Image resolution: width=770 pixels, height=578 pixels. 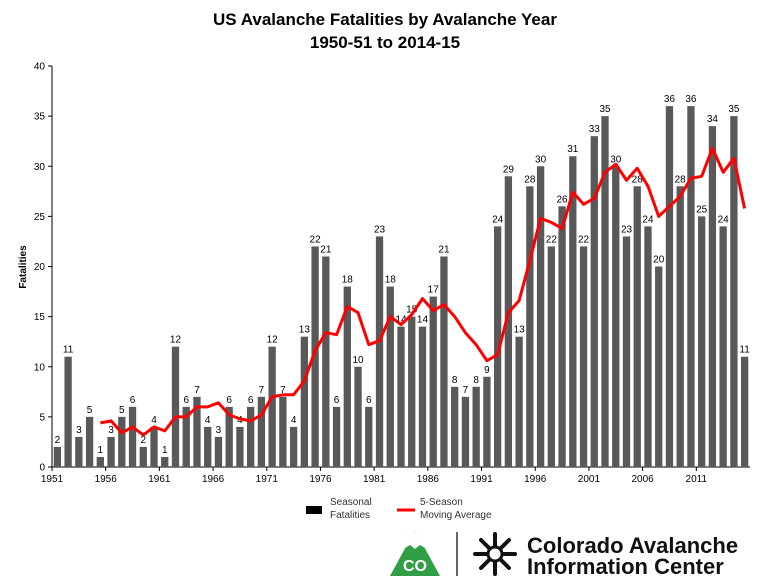 I want to click on bar-data-label: 10, so click(x=358, y=360).